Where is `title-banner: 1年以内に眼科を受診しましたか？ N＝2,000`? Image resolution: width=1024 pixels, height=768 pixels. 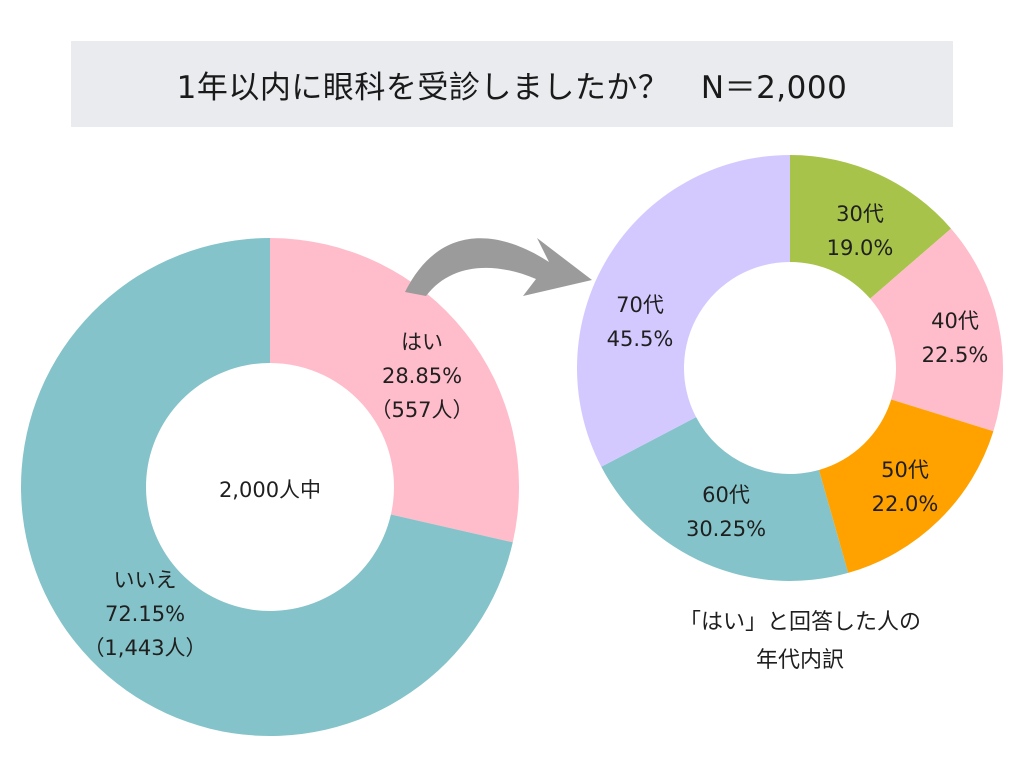
title-banner: 1年以内に眼科を受診しましたか？ N＝2,000 is located at coordinates (512, 84).